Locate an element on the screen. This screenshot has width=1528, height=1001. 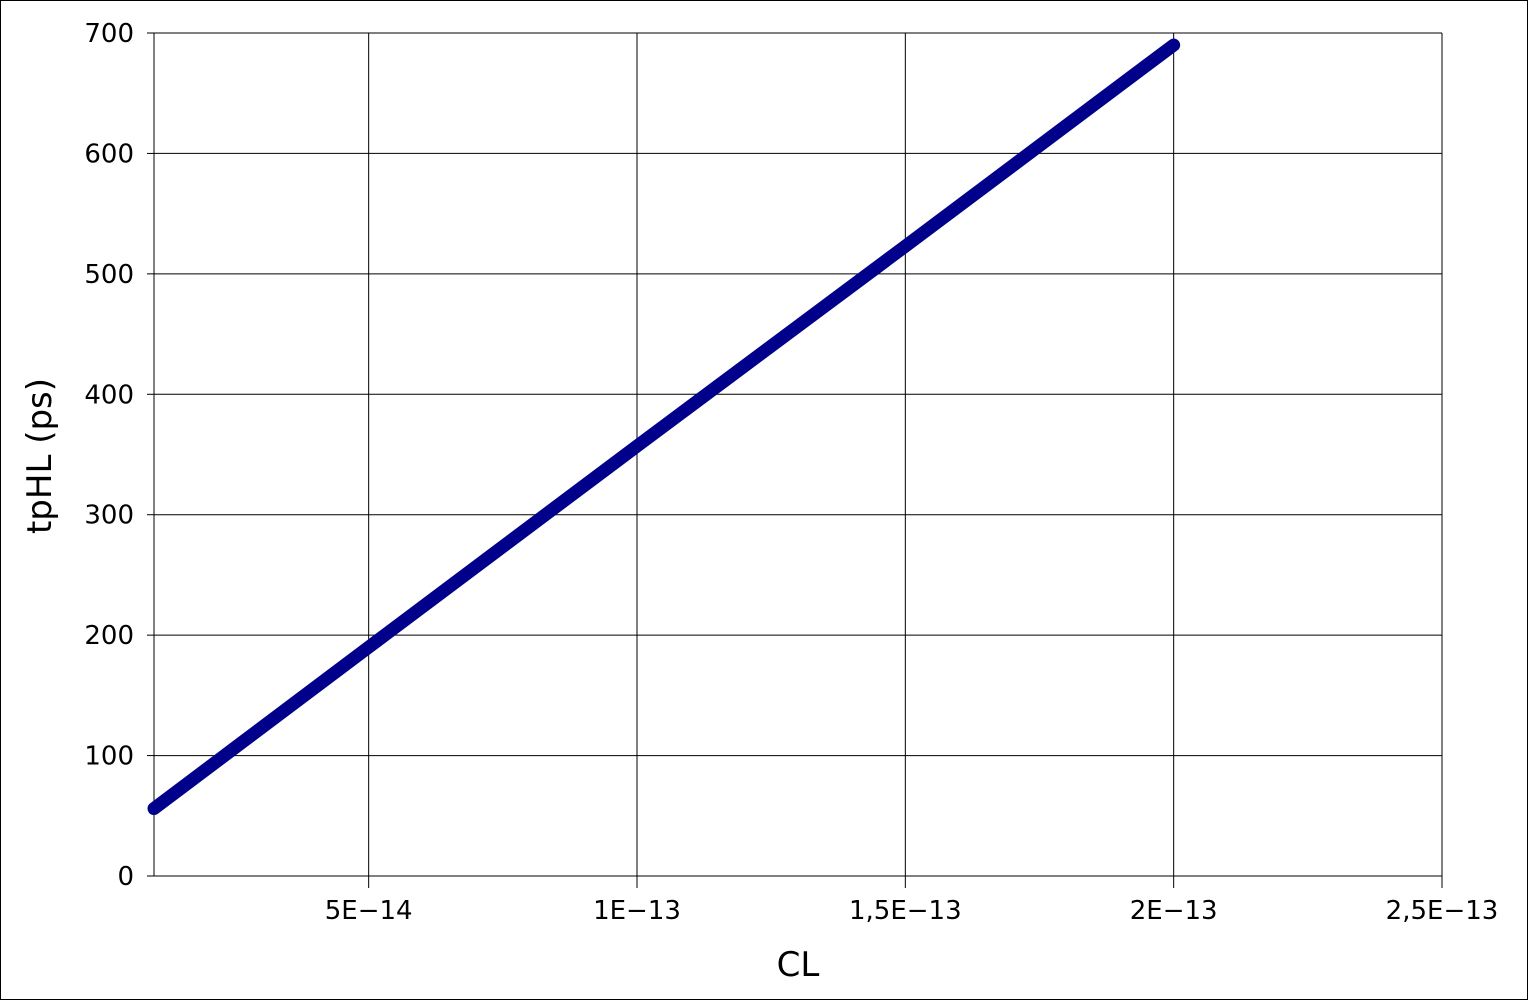
x-tick-label: 2E−13 is located at coordinates (1174, 911).